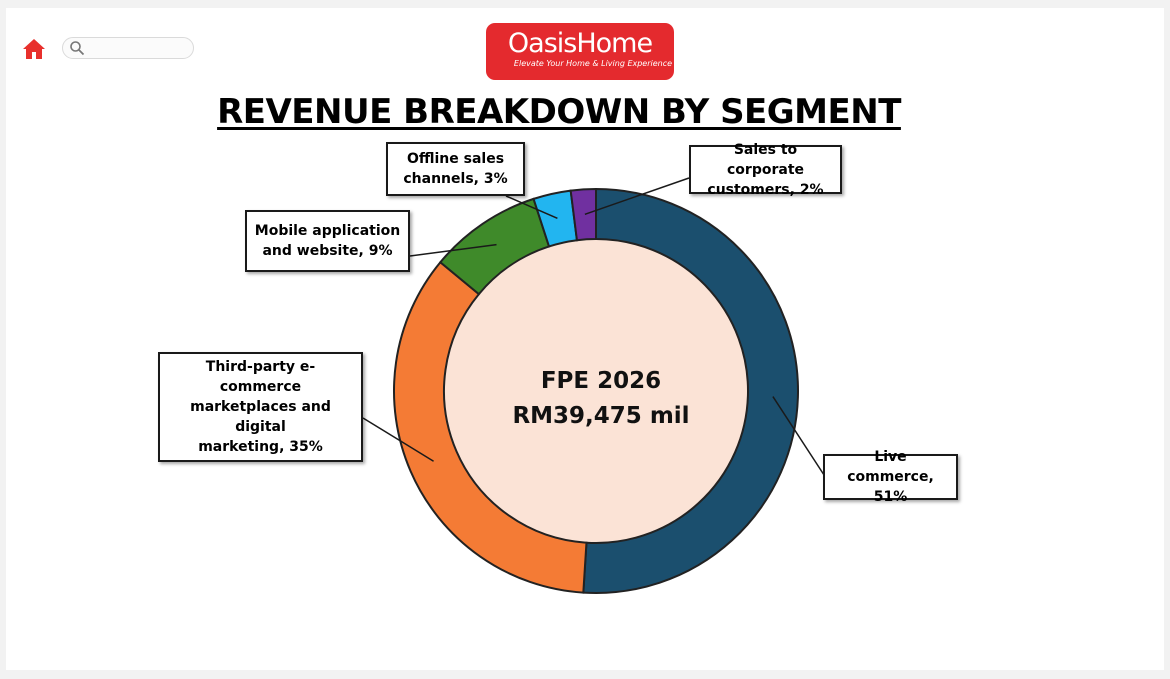 The width and height of the screenshot is (1170, 679). Describe the element at coordinates (327, 241) in the screenshot. I see `data-label-mobile-website: Mobile application and website, 9%` at that location.